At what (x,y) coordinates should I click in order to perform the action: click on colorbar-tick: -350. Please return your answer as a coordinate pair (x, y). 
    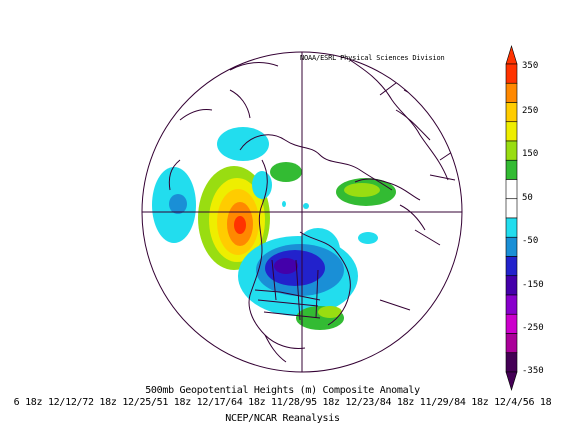
    Looking at the image, I should click on (533, 371).